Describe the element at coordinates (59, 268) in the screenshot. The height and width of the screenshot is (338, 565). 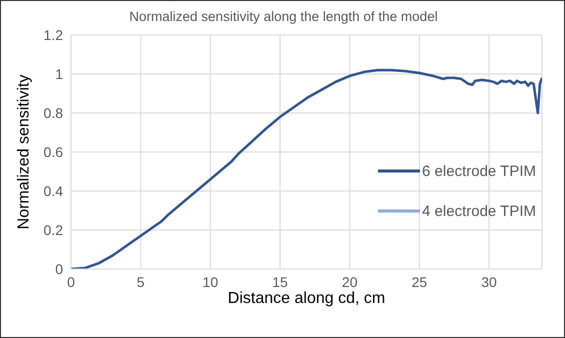
I see `y-tick-label: 0` at that location.